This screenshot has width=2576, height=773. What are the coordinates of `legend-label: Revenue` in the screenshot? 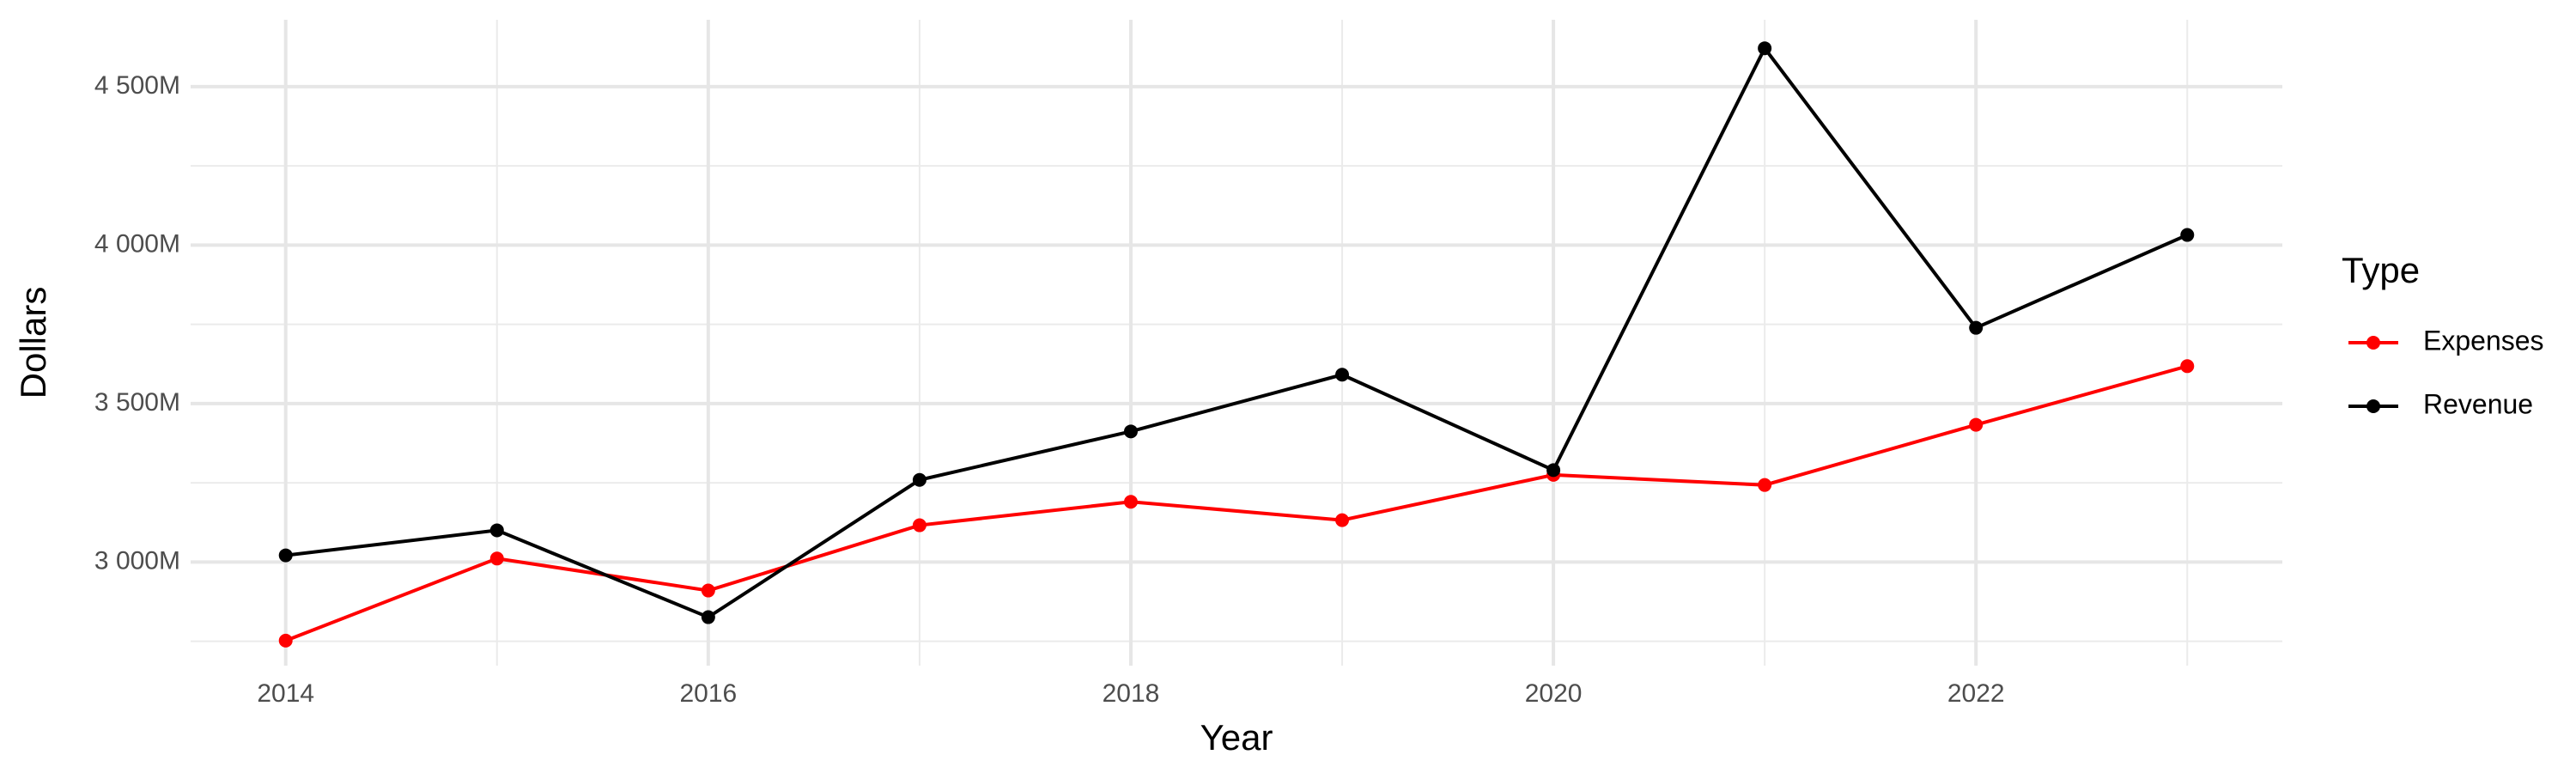 It's located at (2478, 403).